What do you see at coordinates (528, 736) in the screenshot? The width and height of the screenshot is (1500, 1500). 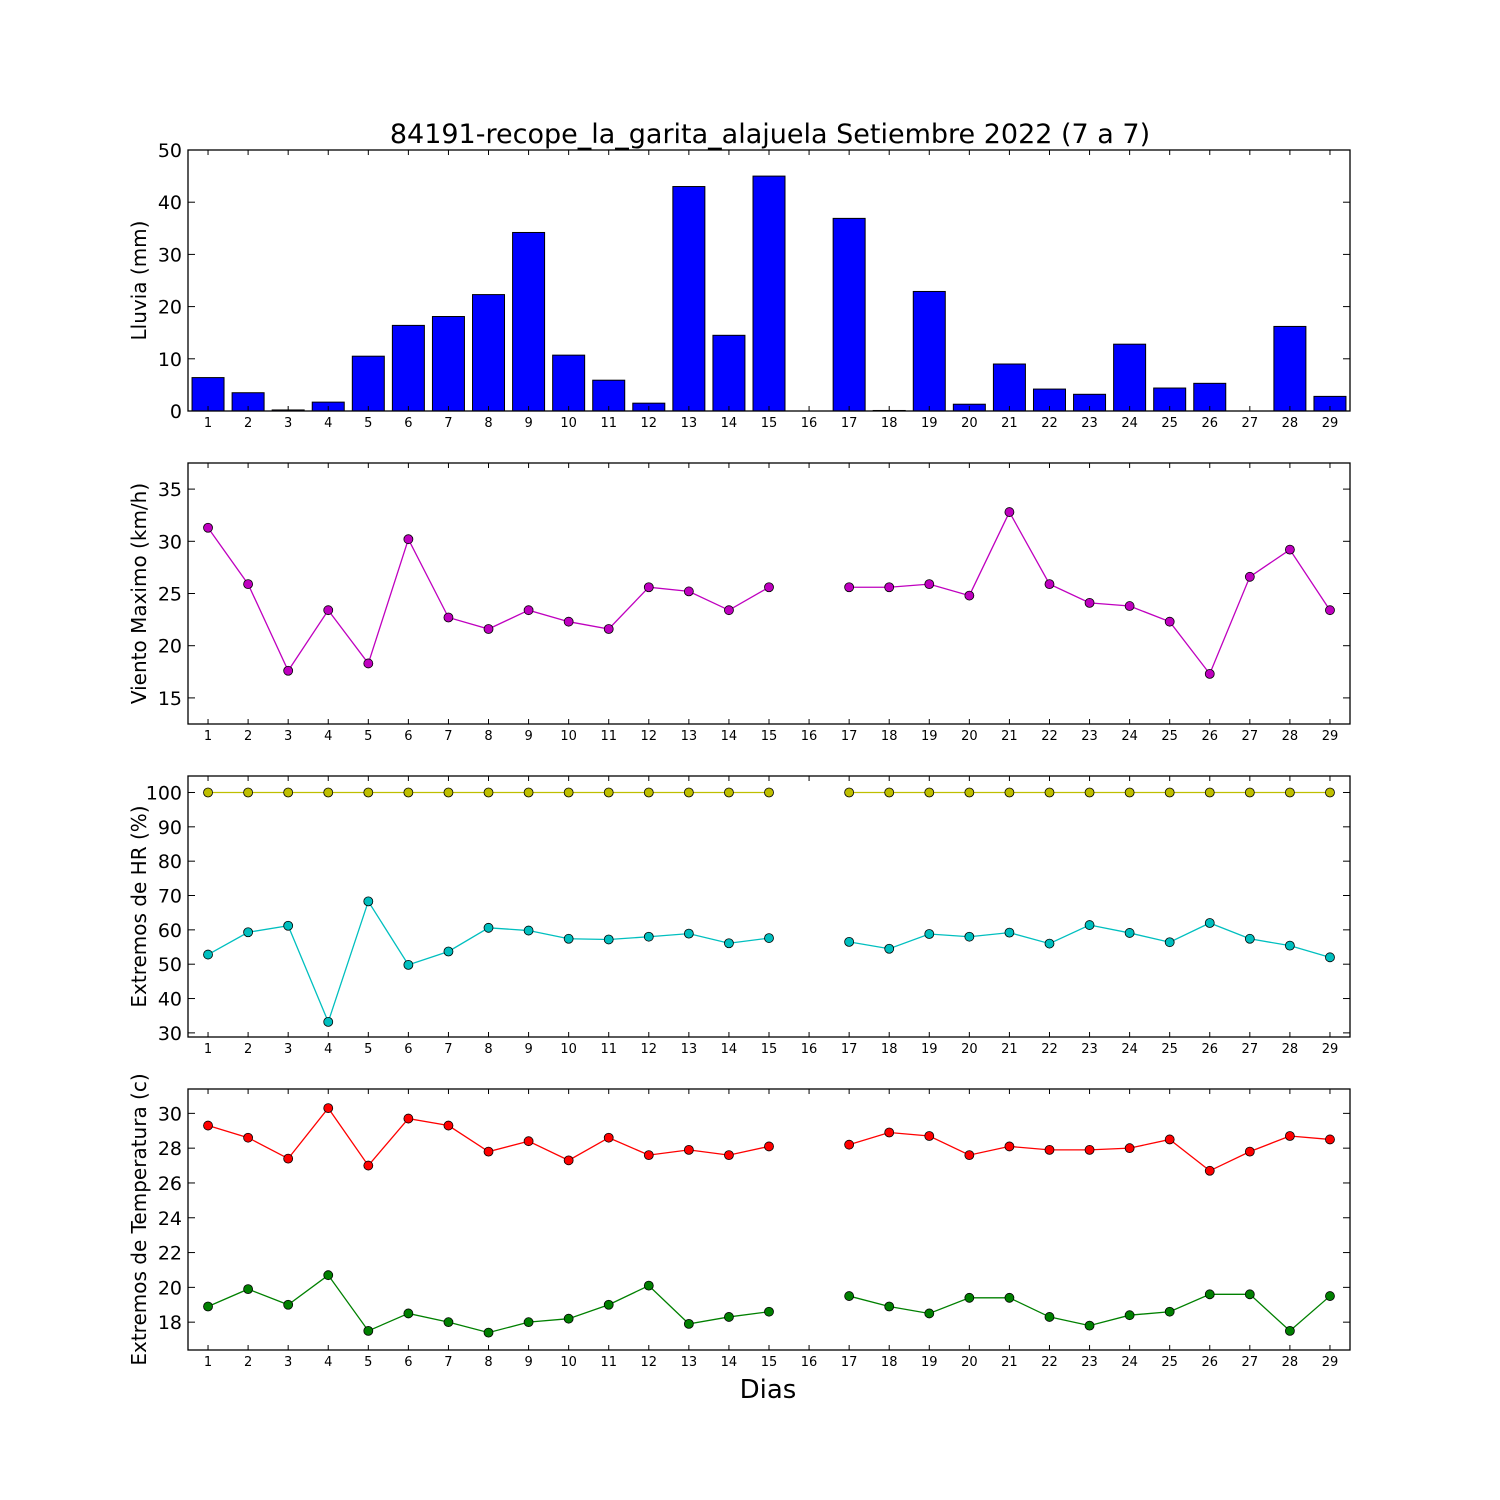 I see `x-tick-label: 9` at bounding box center [528, 736].